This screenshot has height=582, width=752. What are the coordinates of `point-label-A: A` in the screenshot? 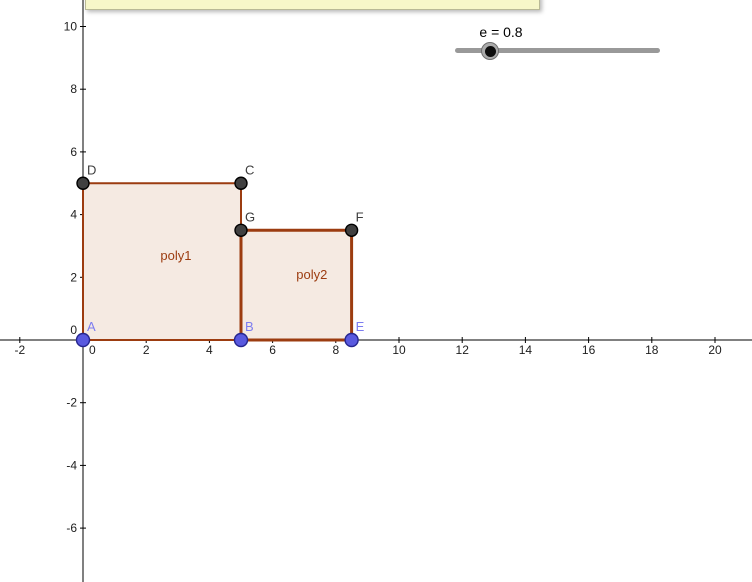 It's located at (91, 326).